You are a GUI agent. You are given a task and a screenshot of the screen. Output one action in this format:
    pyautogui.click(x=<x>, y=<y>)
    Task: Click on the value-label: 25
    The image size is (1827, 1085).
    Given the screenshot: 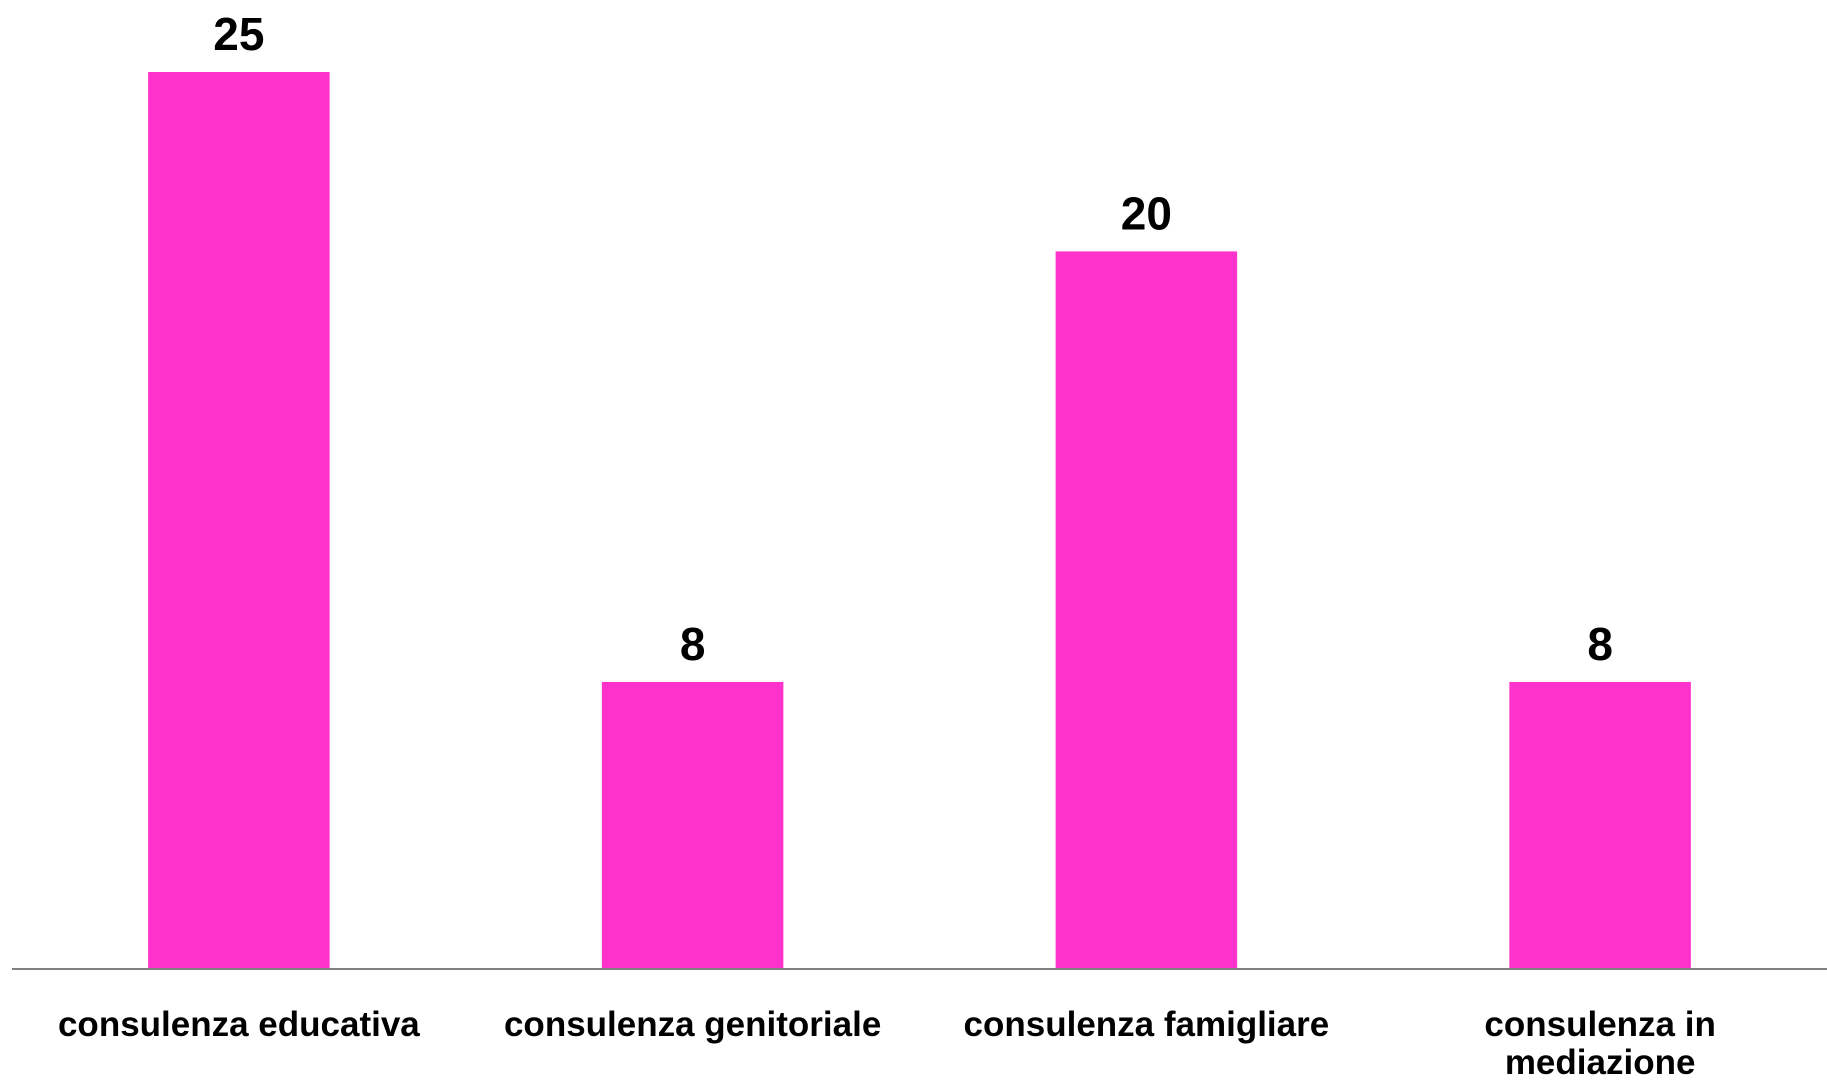 What is the action you would take?
    pyautogui.click(x=238, y=34)
    